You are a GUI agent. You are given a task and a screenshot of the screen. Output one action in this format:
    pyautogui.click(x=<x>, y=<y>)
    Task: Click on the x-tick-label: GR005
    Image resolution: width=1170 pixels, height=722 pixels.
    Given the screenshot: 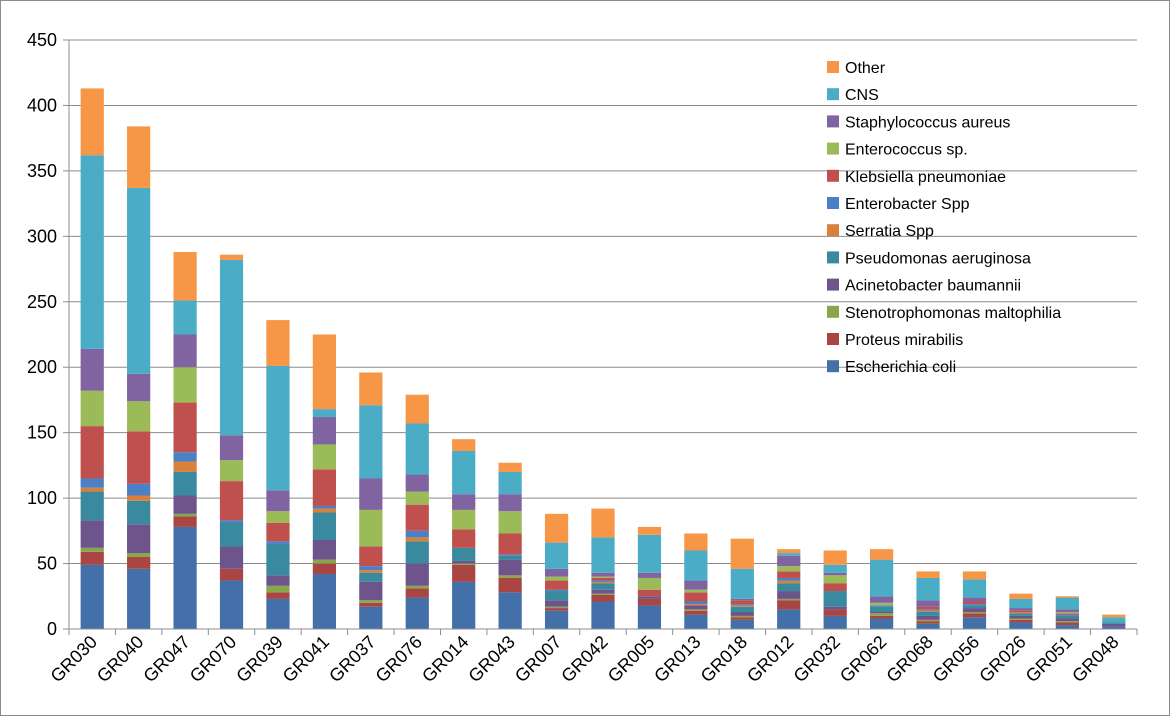 What is the action you would take?
    pyautogui.click(x=631, y=659)
    